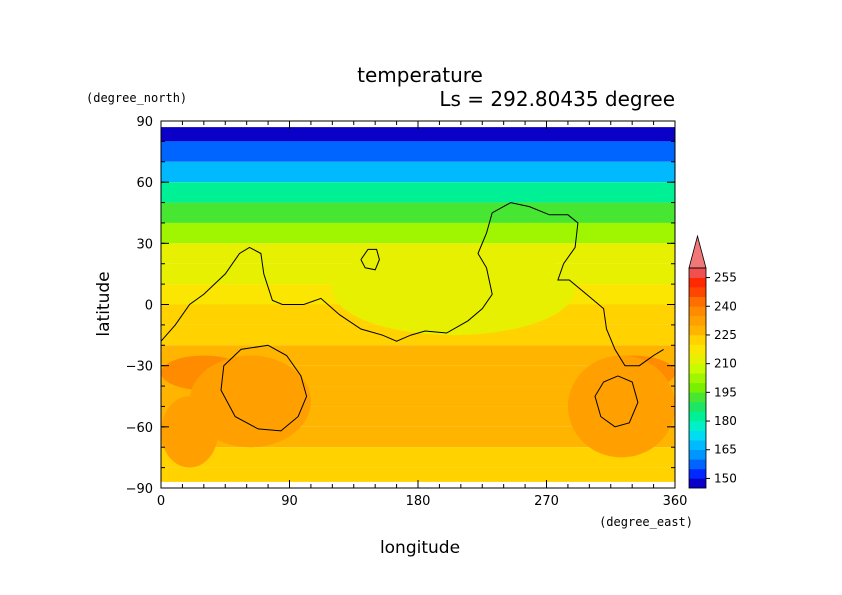  What do you see at coordinates (725, 421) in the screenshot?
I see `colorbar-tick-label: 180` at bounding box center [725, 421].